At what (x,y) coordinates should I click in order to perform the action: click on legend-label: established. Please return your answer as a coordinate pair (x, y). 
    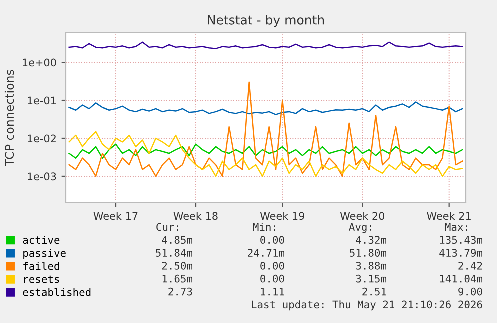
    Looking at the image, I should click on (57, 292).